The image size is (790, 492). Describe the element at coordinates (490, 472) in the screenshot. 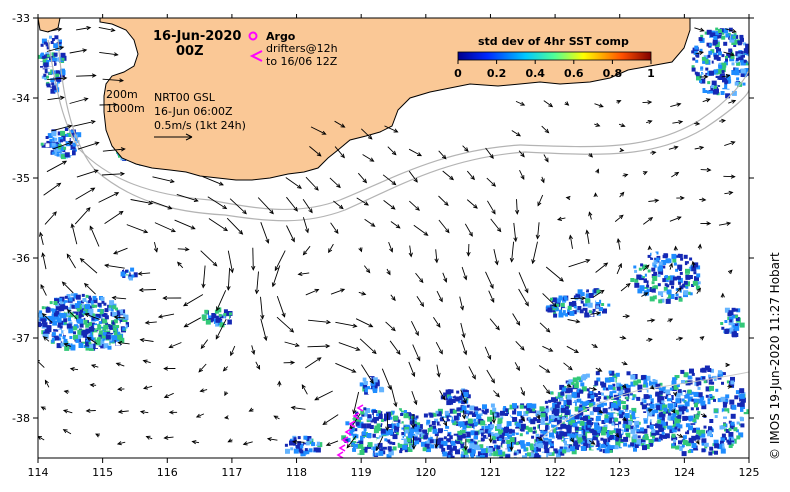

I see `x-tick-label: 121` at that location.